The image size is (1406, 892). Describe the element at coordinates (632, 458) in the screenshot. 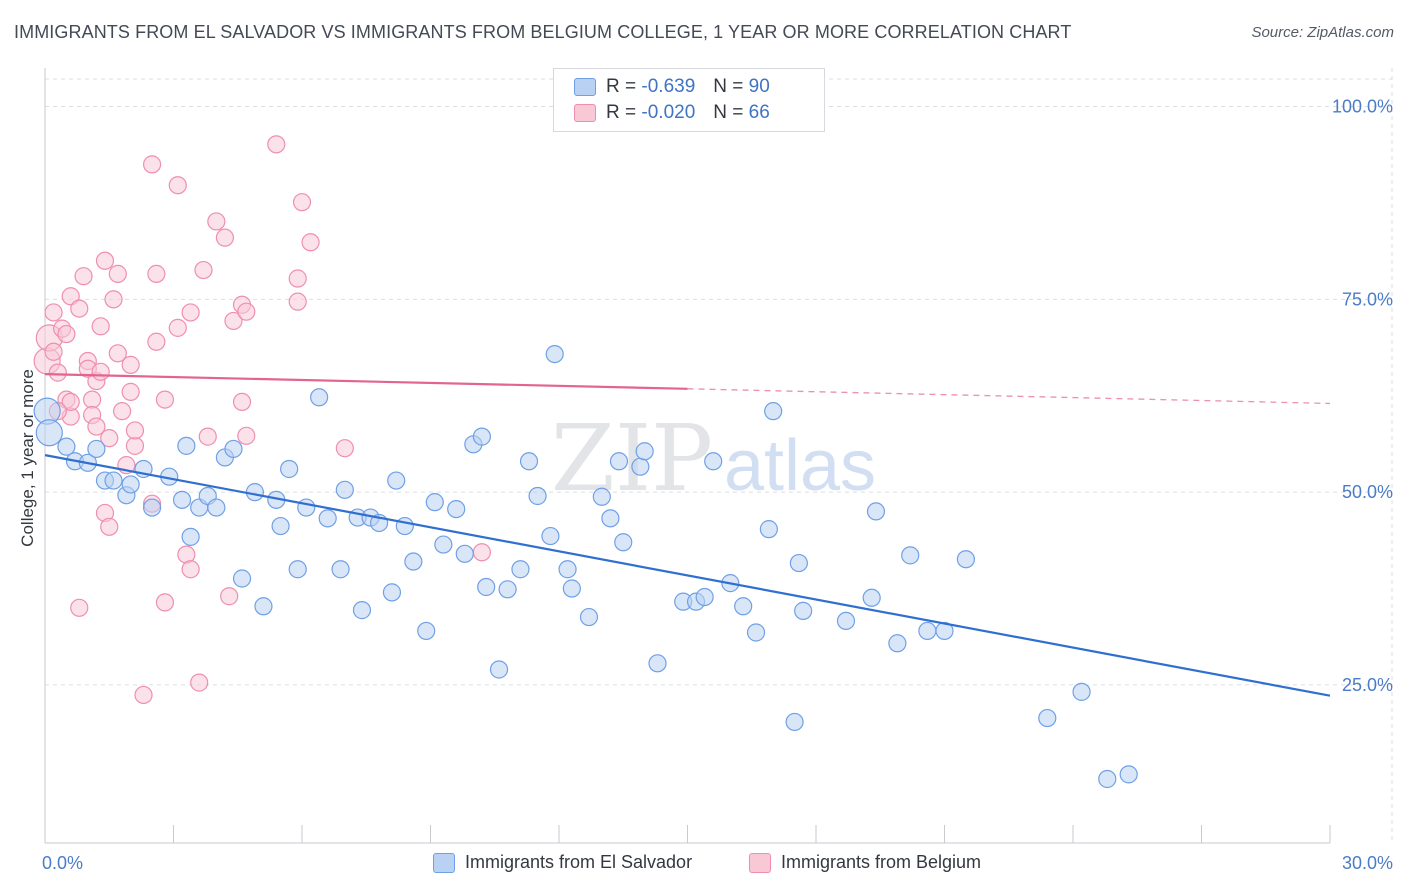

I see `watermark-zip: ZIP` at that location.